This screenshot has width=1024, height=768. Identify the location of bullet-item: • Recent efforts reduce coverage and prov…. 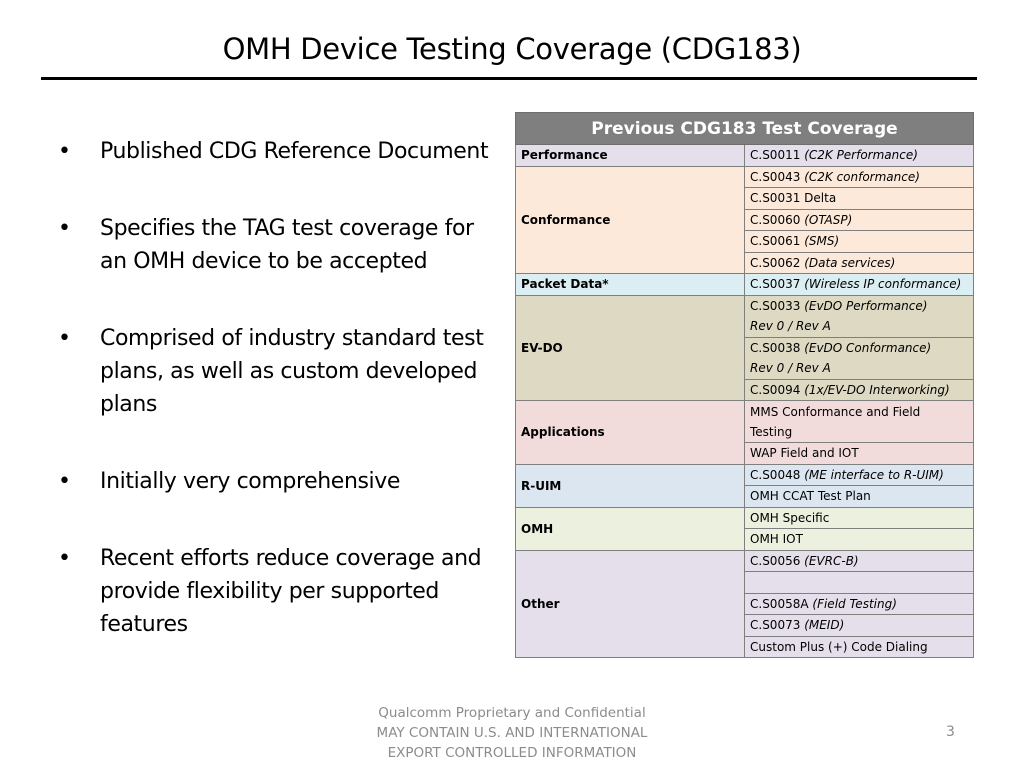
(278, 591).